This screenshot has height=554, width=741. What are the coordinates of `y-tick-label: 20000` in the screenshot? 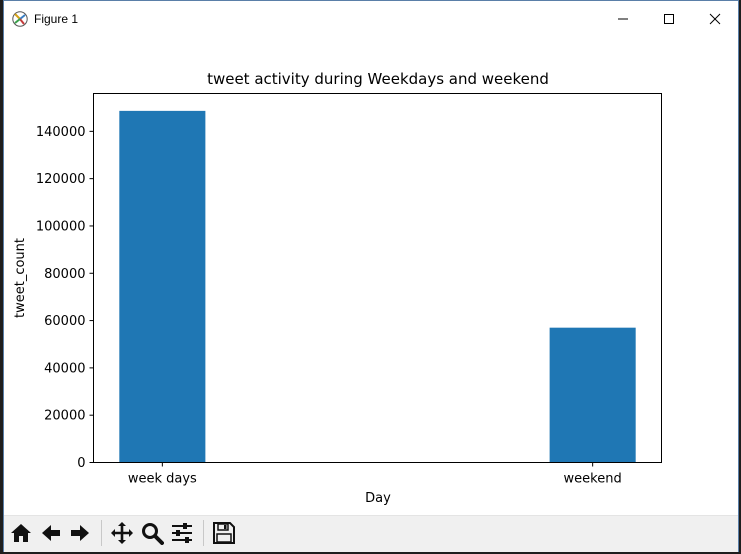 It's located at (64, 416).